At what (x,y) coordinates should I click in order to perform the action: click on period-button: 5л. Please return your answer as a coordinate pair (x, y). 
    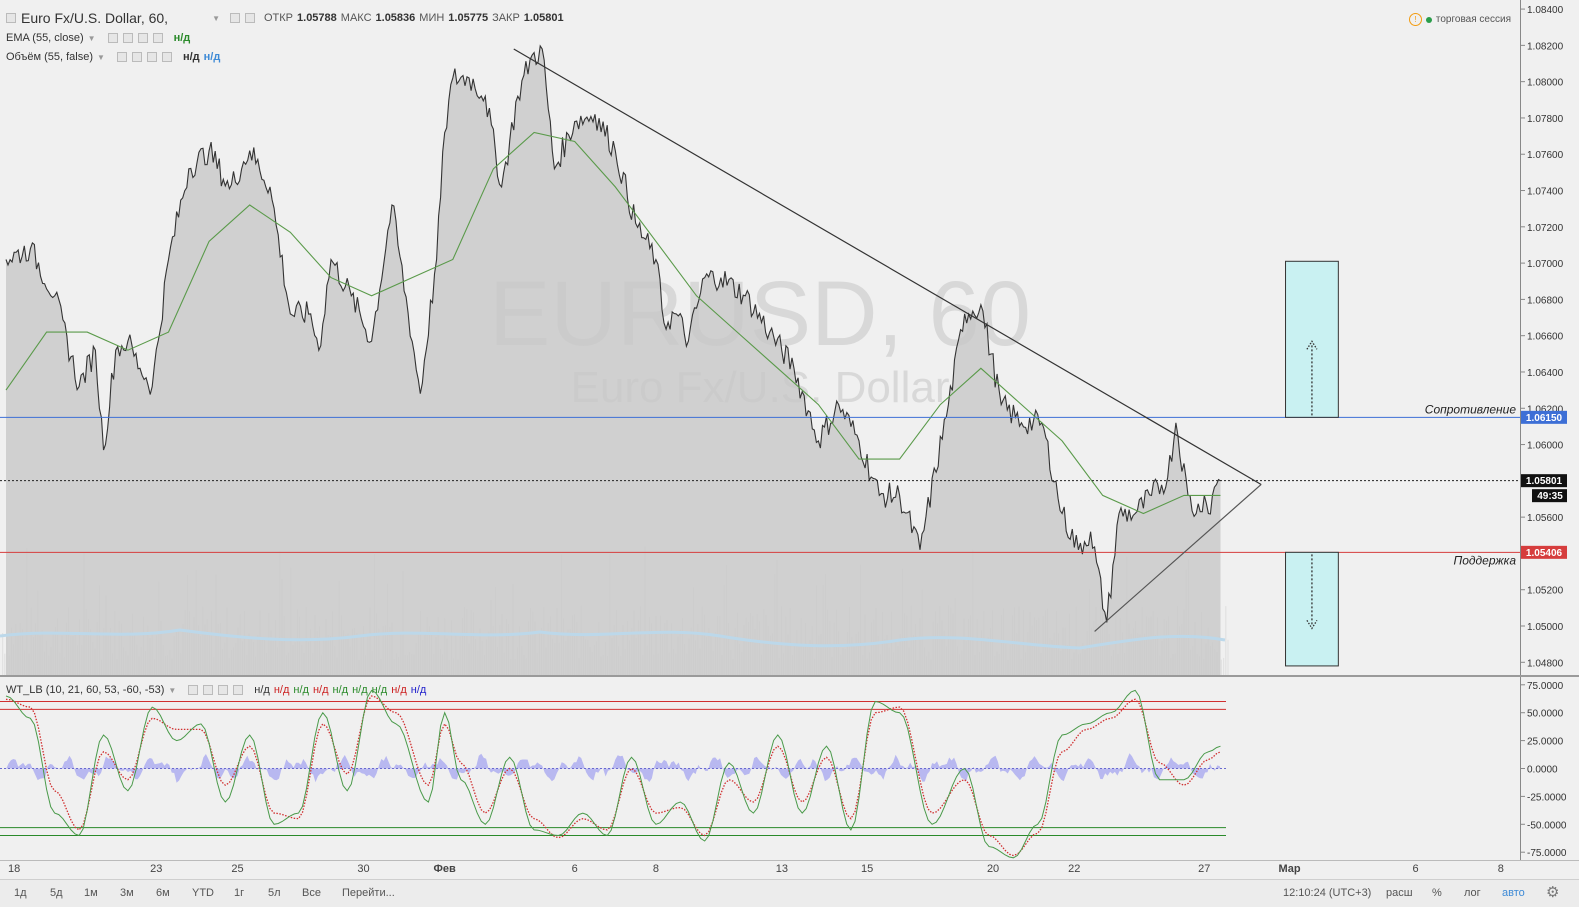
    Looking at the image, I should click on (274, 893).